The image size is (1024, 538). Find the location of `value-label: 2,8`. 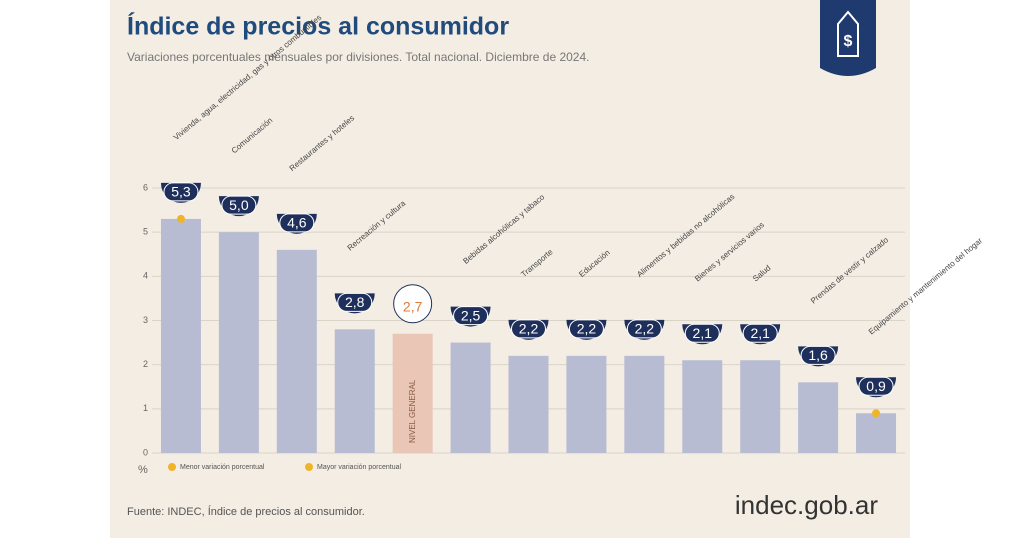

value-label: 2,8 is located at coordinates (355, 302).